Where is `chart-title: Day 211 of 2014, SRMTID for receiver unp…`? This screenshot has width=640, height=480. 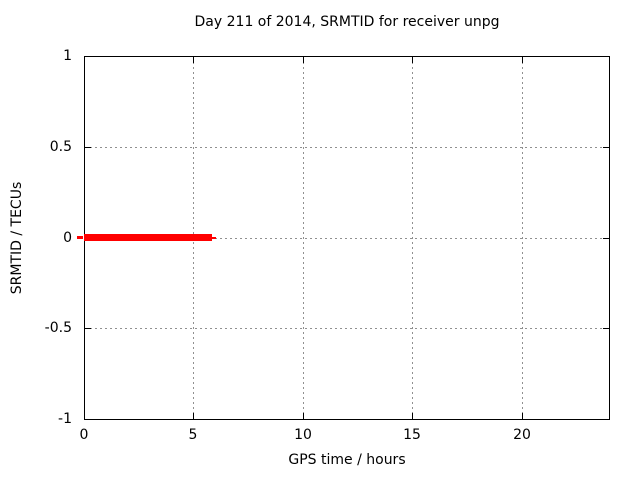
chart-title: Day 211 of 2014, SRMTID for receiver unp… is located at coordinates (347, 22).